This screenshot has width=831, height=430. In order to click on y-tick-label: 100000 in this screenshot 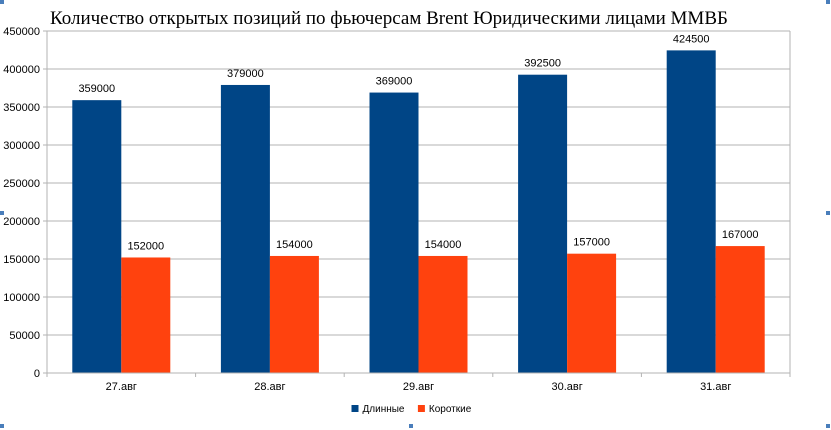, I will do `click(21, 298)`.